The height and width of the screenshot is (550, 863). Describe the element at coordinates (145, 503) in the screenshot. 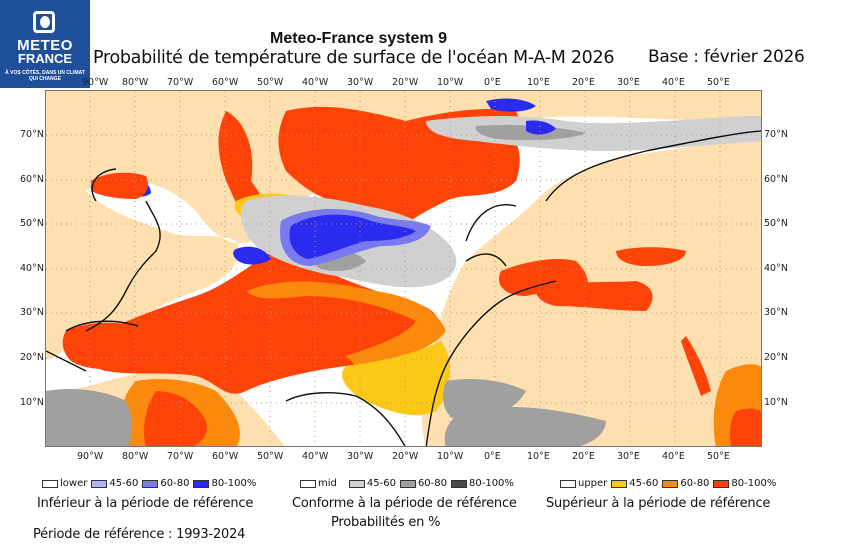

I see `legend-lower-caption: Inférieur à la période de référence` at that location.